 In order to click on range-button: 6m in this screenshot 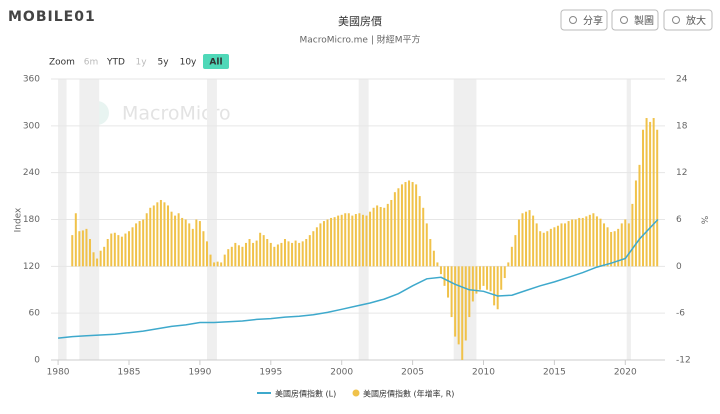, I will do `click(91, 63)`.